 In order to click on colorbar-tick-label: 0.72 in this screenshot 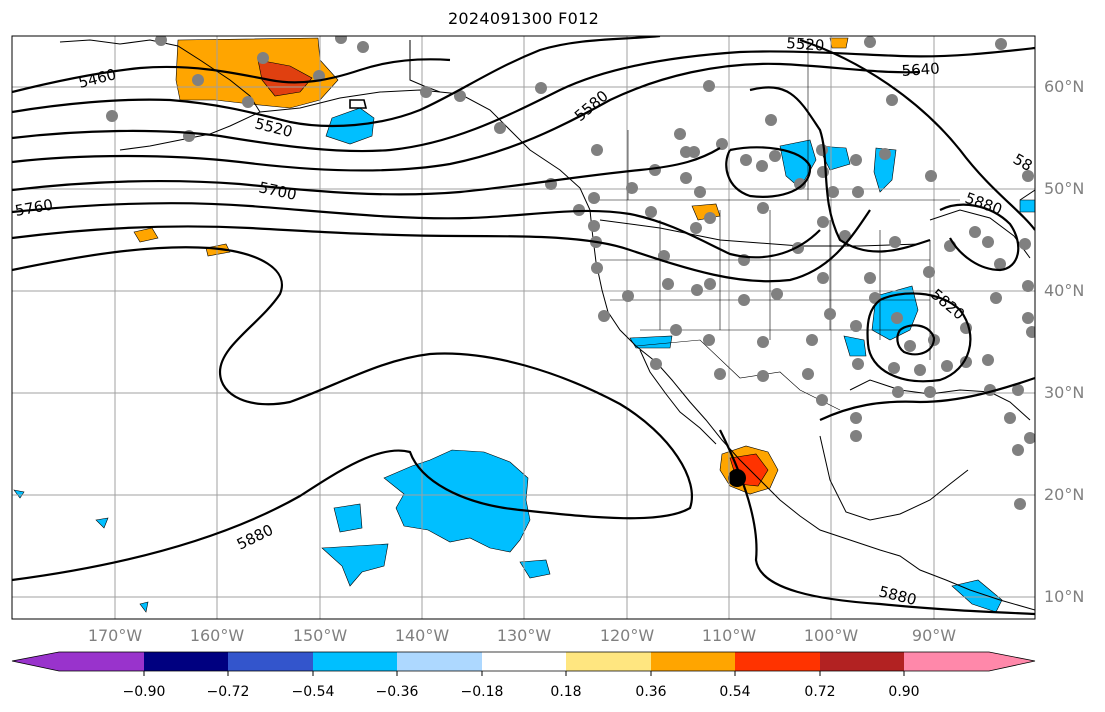, I will do `click(820, 692)`.